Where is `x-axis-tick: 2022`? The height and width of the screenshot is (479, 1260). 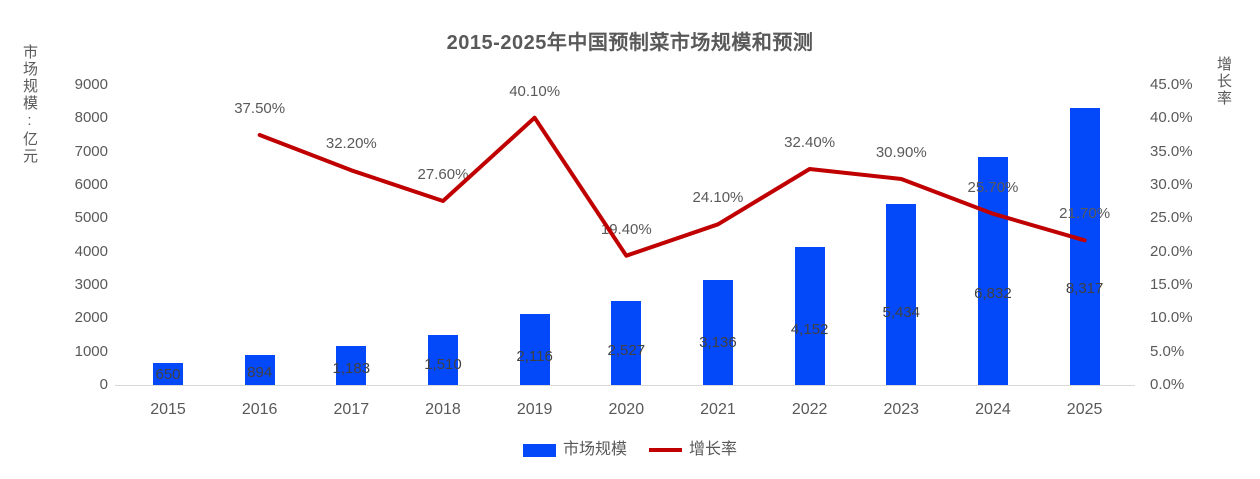
x-axis-tick: 2022 is located at coordinates (809, 409).